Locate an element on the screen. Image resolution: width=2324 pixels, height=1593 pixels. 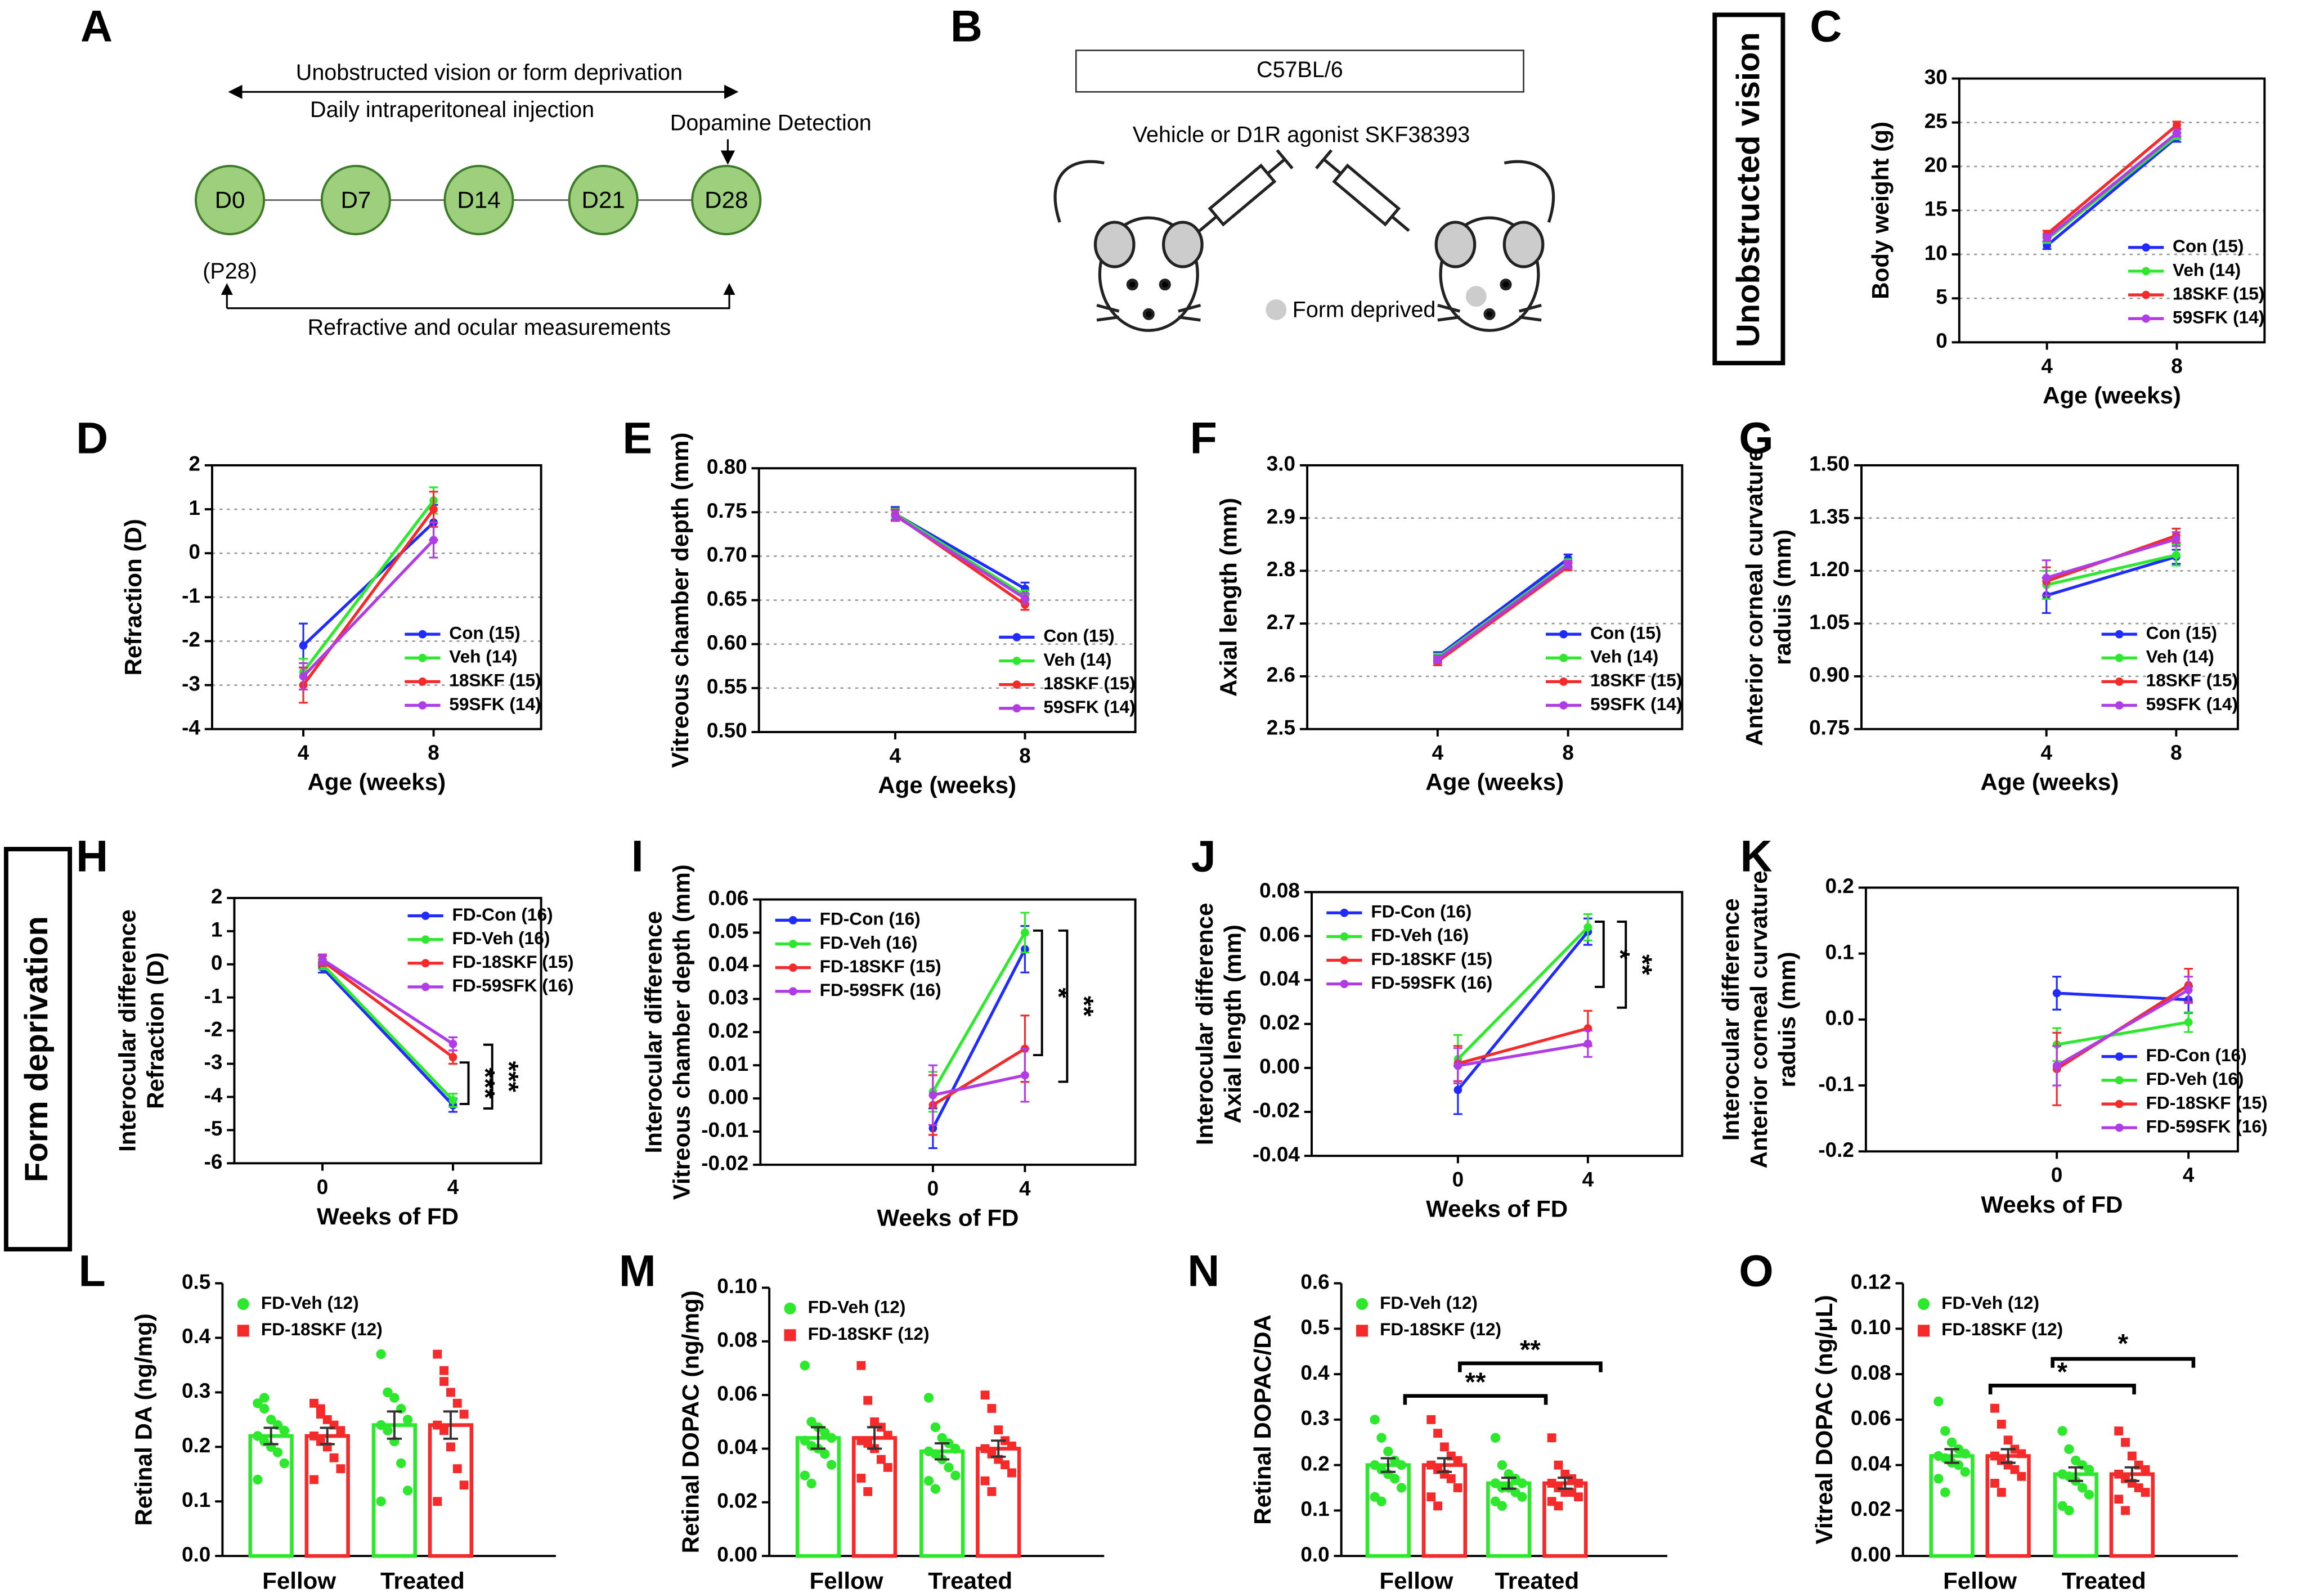
y-tick-label: 25 is located at coordinates (1936, 120).